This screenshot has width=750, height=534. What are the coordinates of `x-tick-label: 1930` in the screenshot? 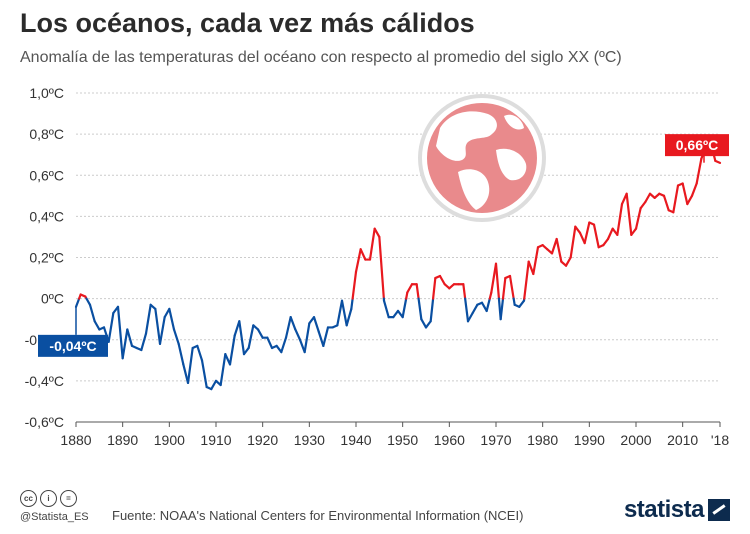 It's located at (309, 440).